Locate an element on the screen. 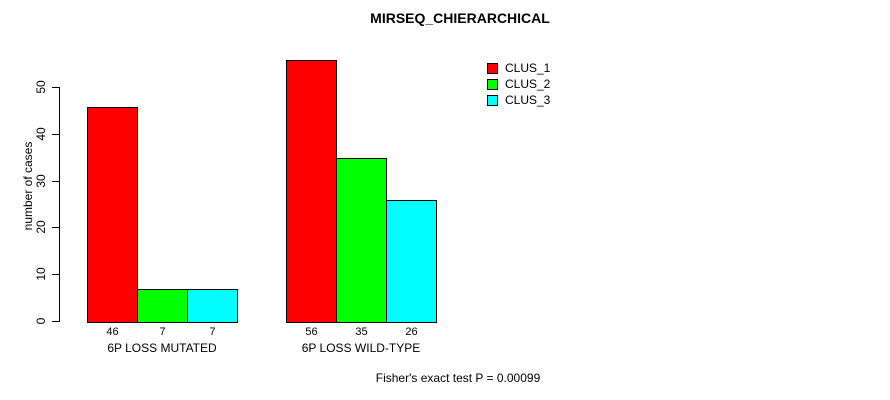 This screenshot has height=400, width=890. bar-value-label: 56 is located at coordinates (311, 332).